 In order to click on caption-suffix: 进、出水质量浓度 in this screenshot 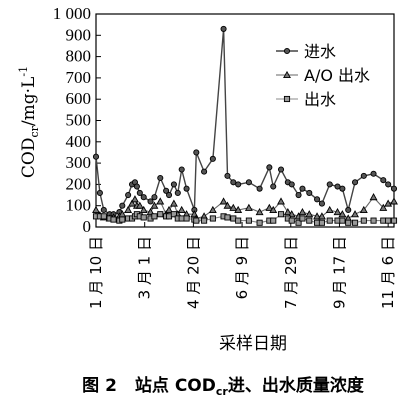, I will do `click(296, 385)`.